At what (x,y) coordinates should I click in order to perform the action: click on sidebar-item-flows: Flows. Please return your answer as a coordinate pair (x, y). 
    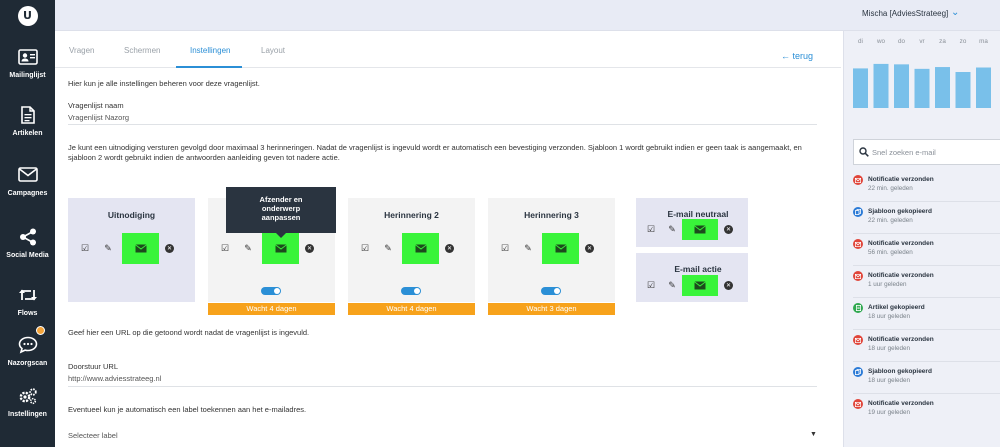
    Looking at the image, I should click on (27, 301).